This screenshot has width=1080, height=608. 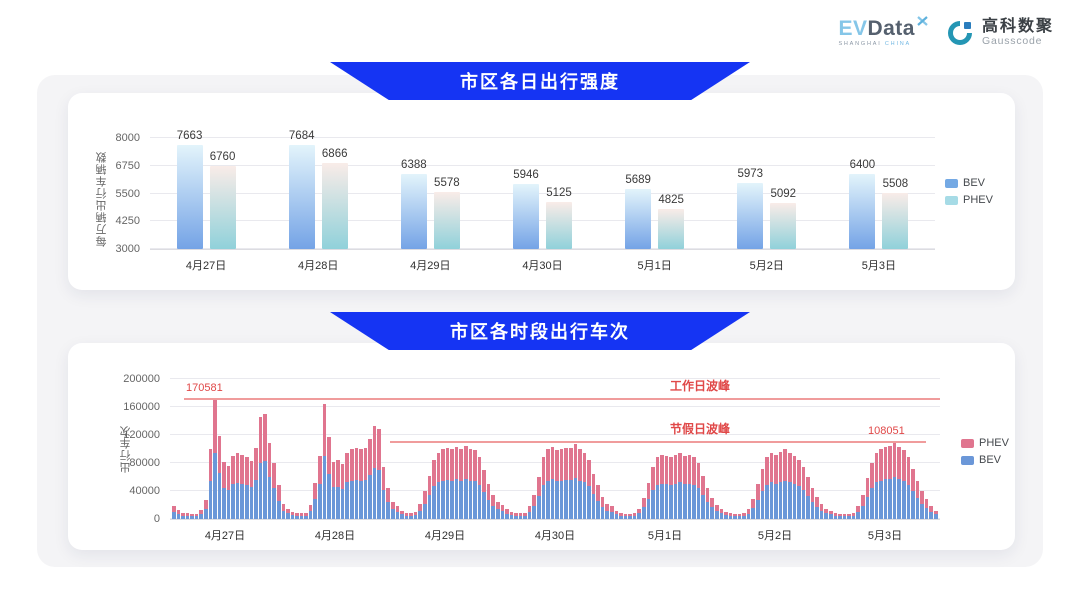 What do you see at coordinates (558, 218) in the screenshot?
I see `phev-bar: 5125` at bounding box center [558, 218].